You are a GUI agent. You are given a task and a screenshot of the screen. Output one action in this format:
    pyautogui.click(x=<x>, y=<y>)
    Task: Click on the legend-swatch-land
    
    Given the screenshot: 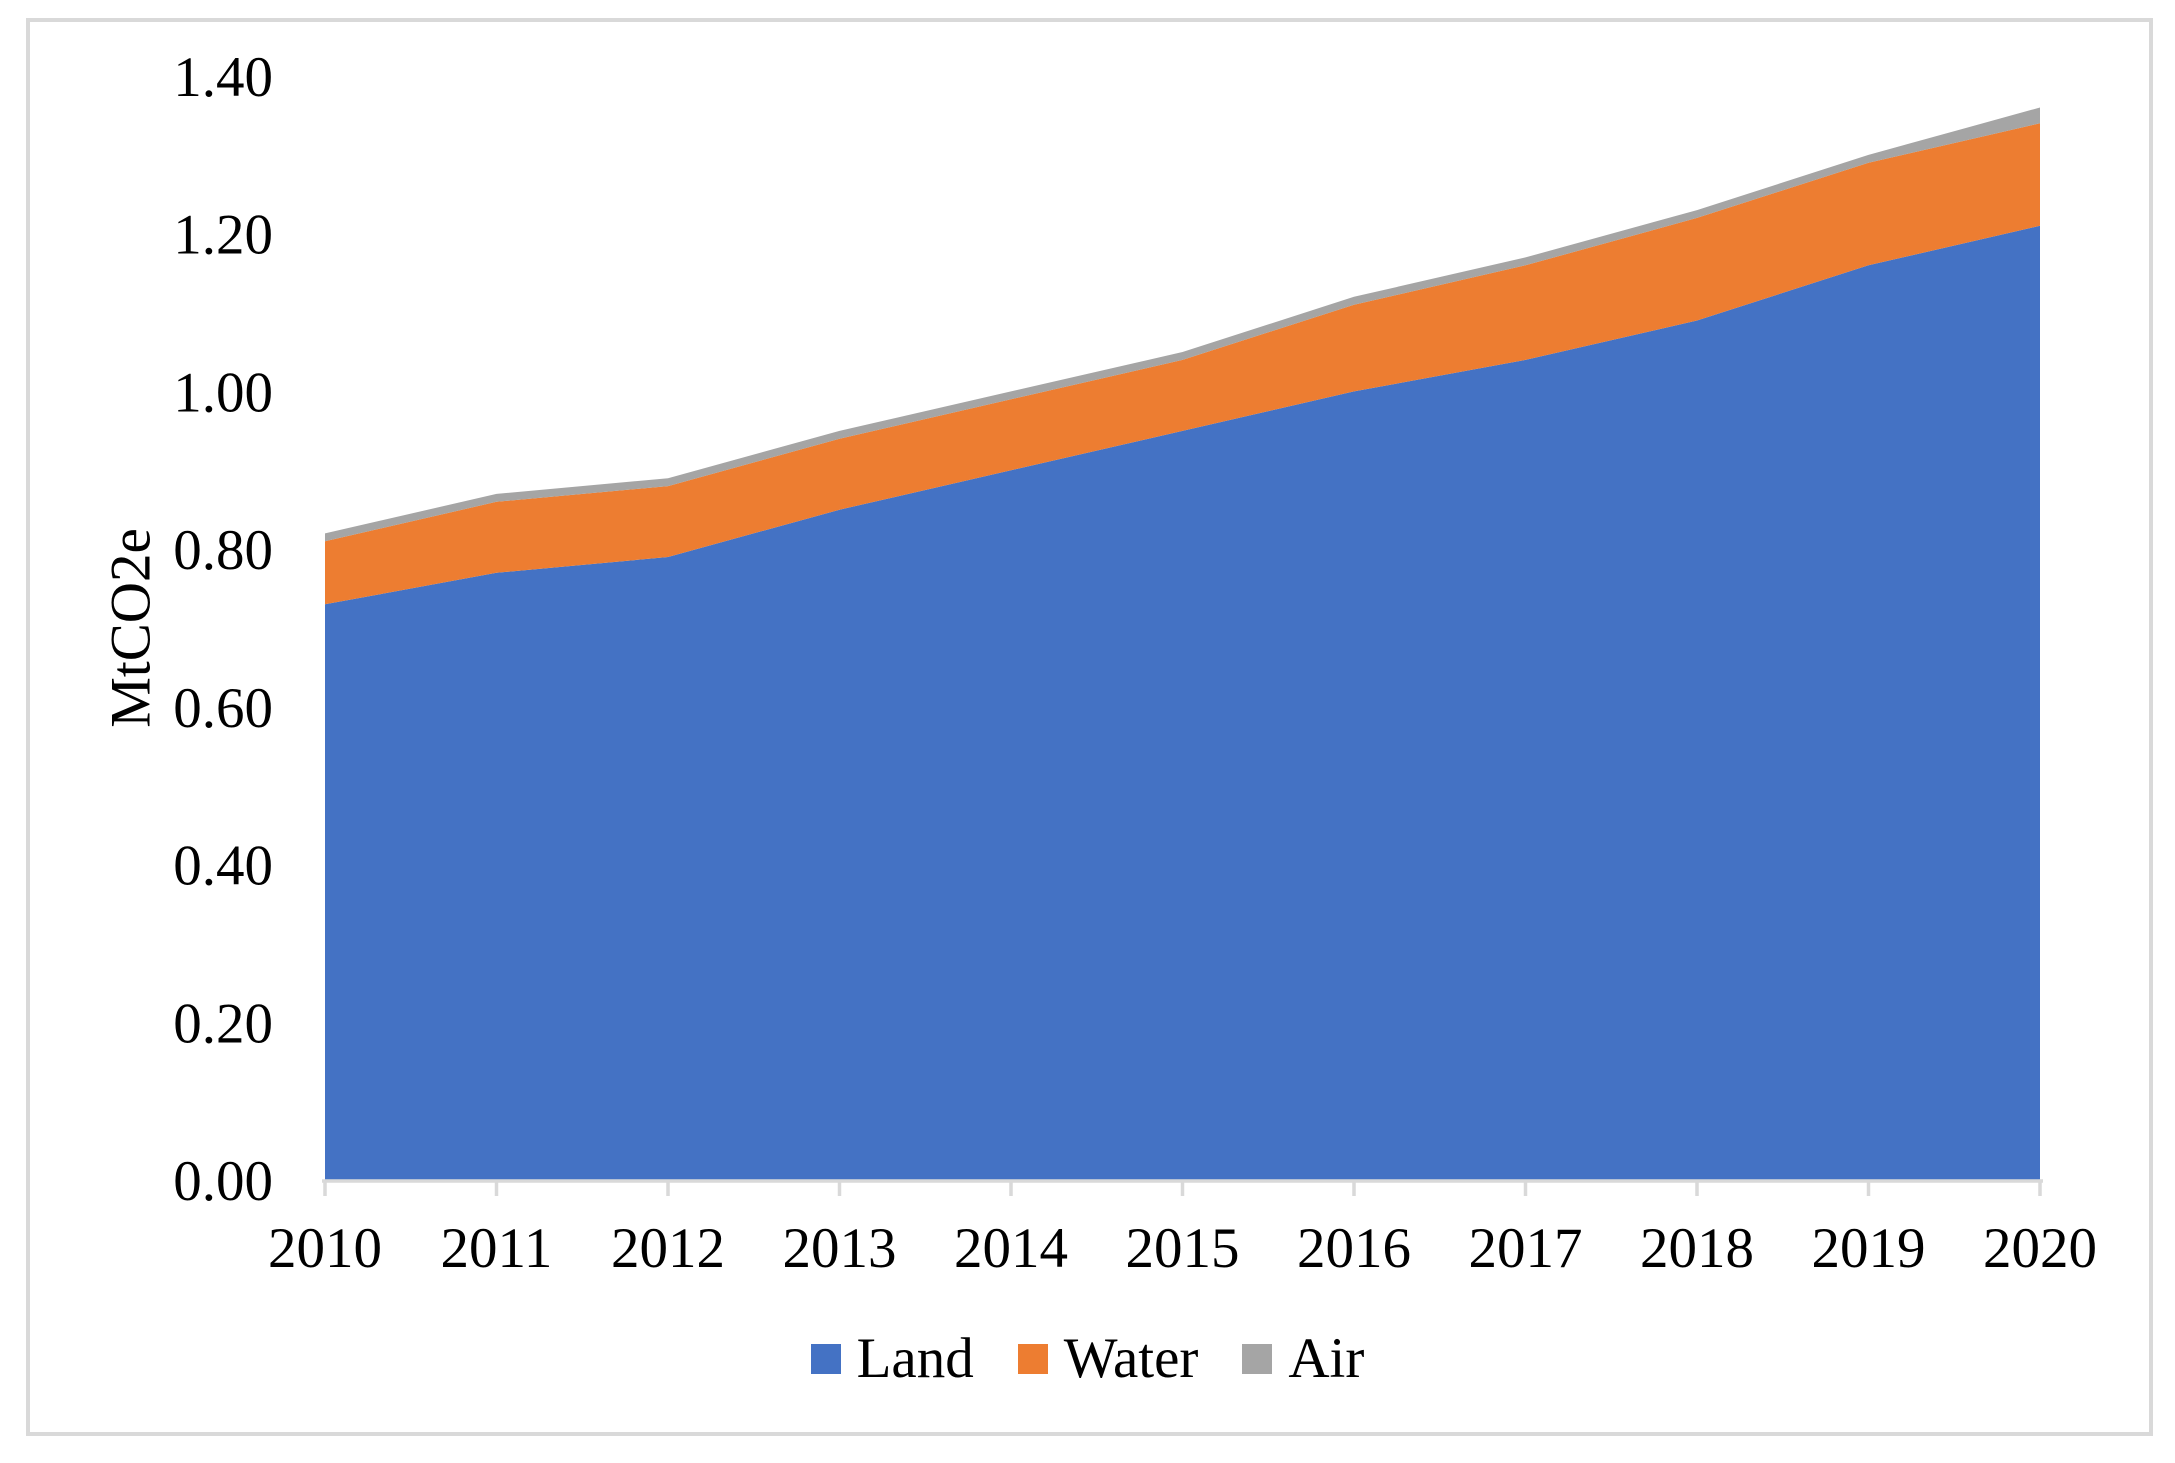 What is the action you would take?
    pyautogui.click(x=825, y=1358)
    